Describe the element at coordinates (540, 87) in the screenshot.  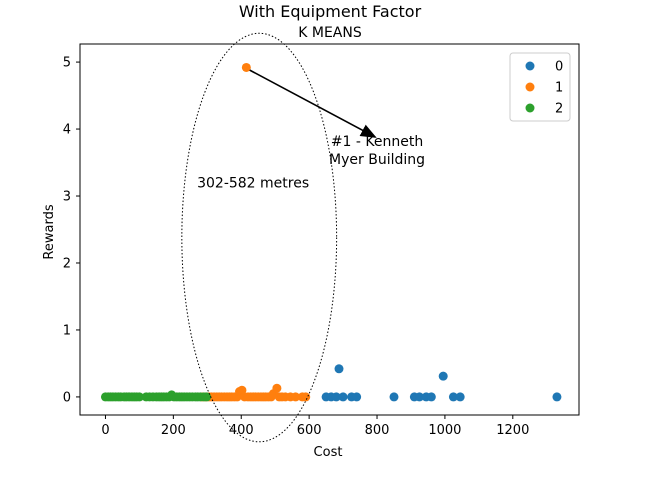
I see `legend-box` at that location.